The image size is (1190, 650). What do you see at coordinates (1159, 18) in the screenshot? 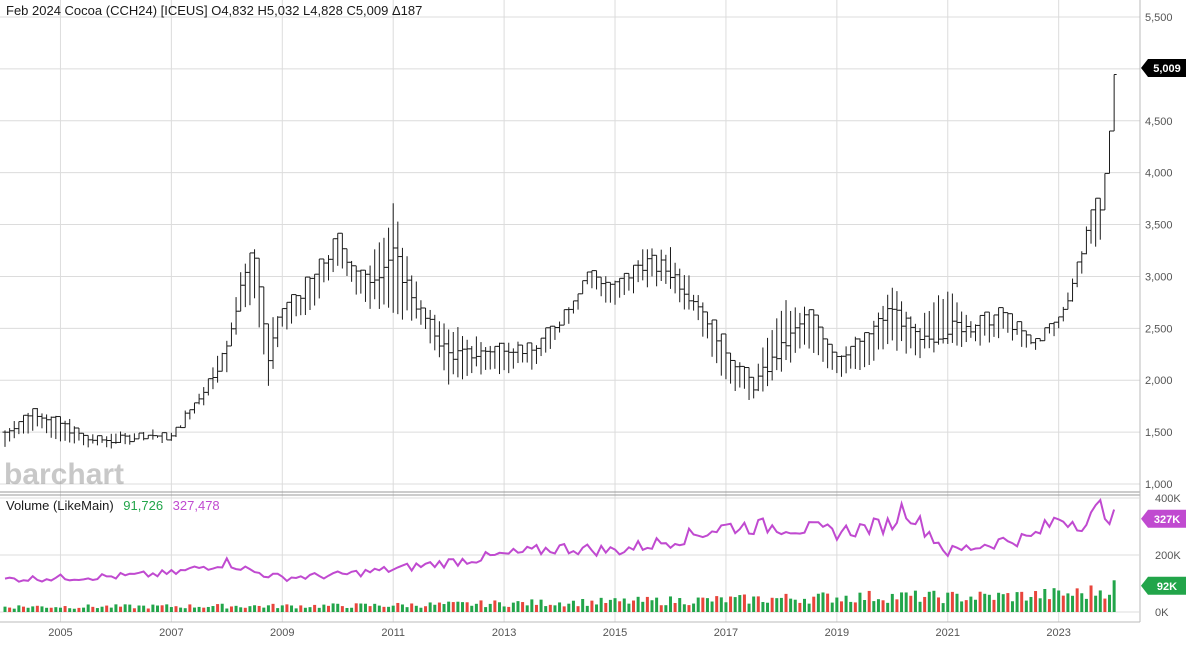
I see `price-y-tick-label: 5,500` at bounding box center [1159, 18].